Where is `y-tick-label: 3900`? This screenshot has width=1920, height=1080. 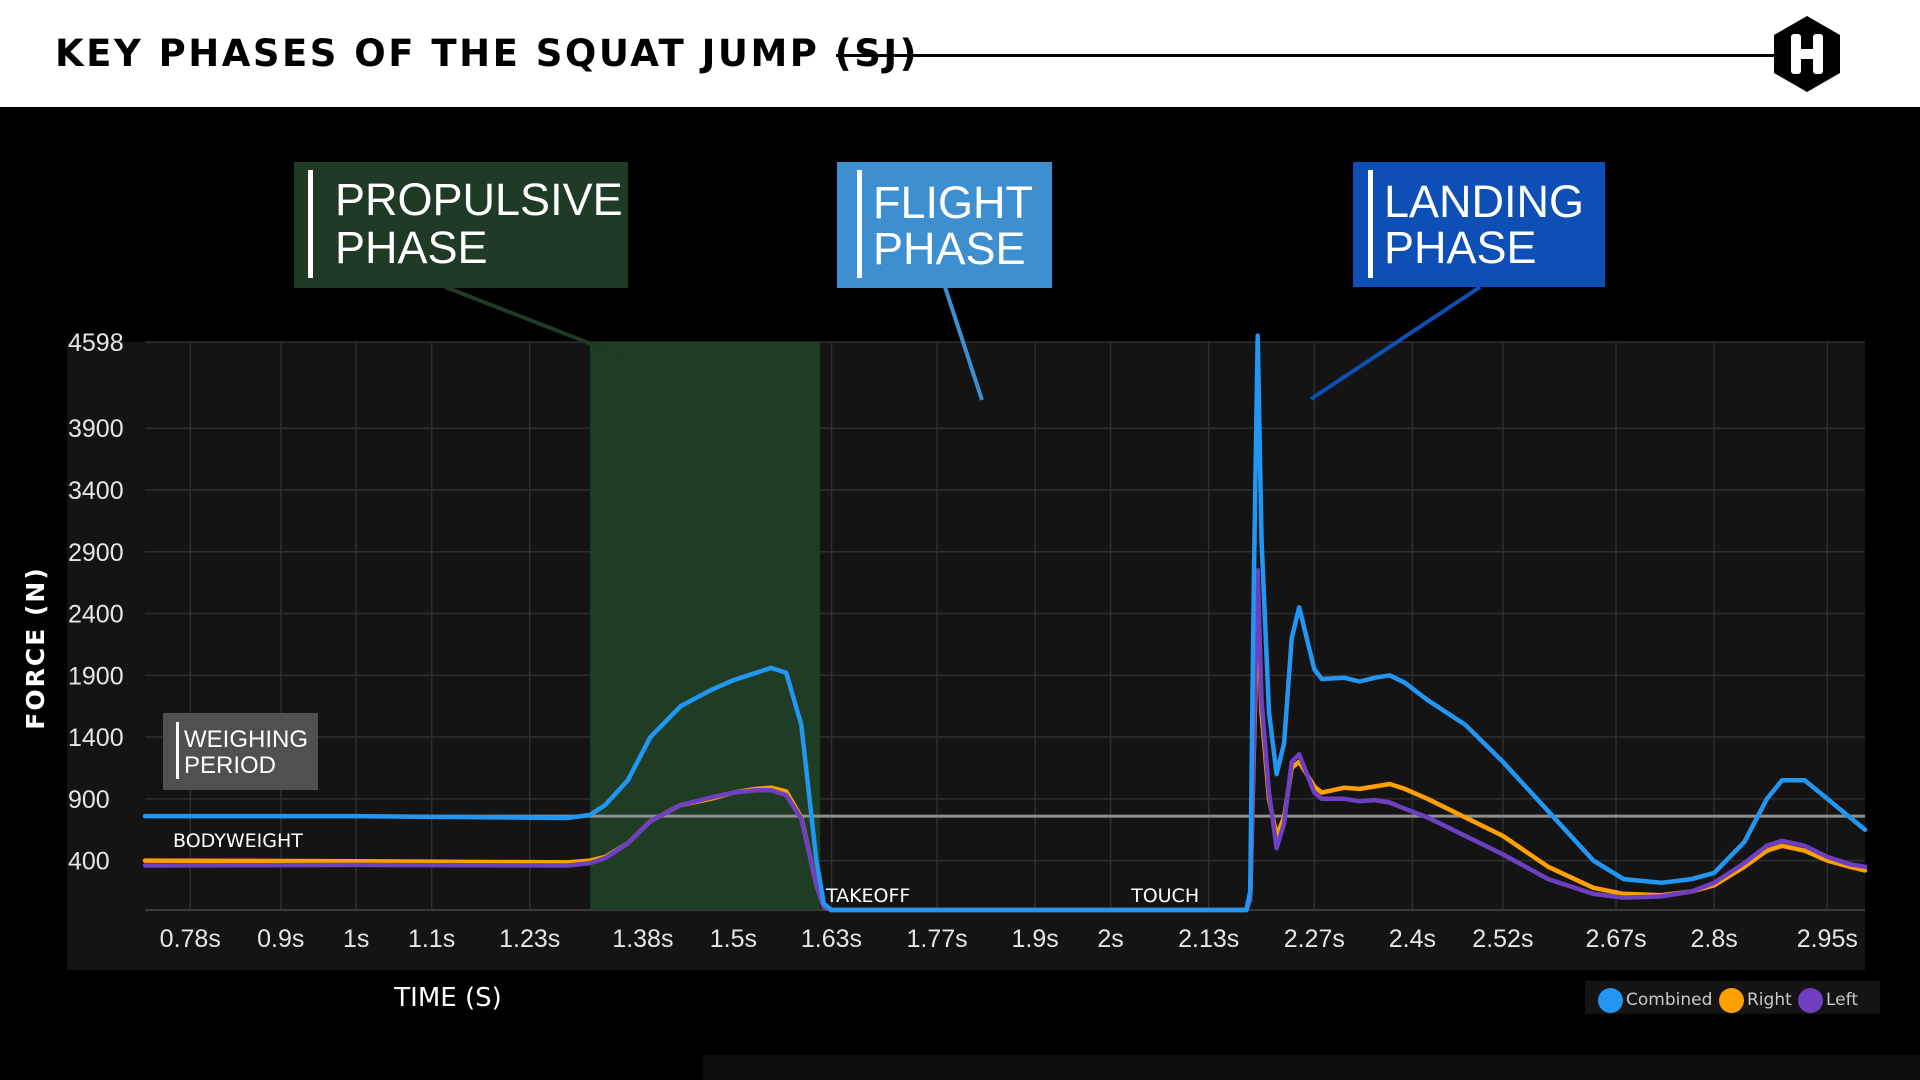
y-tick-label: 3900 is located at coordinates (96, 429).